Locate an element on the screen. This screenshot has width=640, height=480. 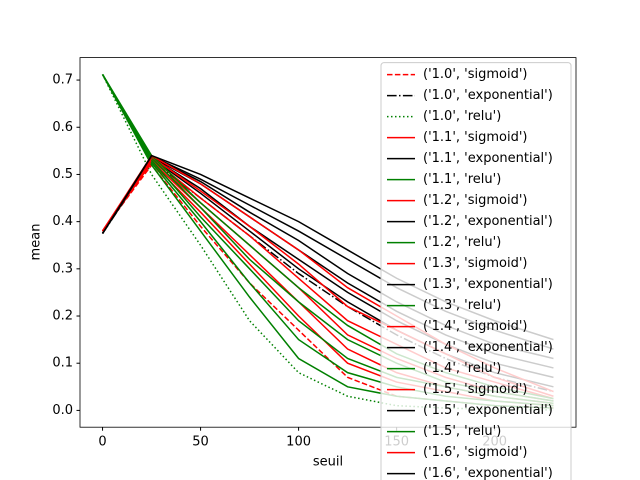
legend-label: ('1.2', 'exponential') is located at coordinates (488, 221).